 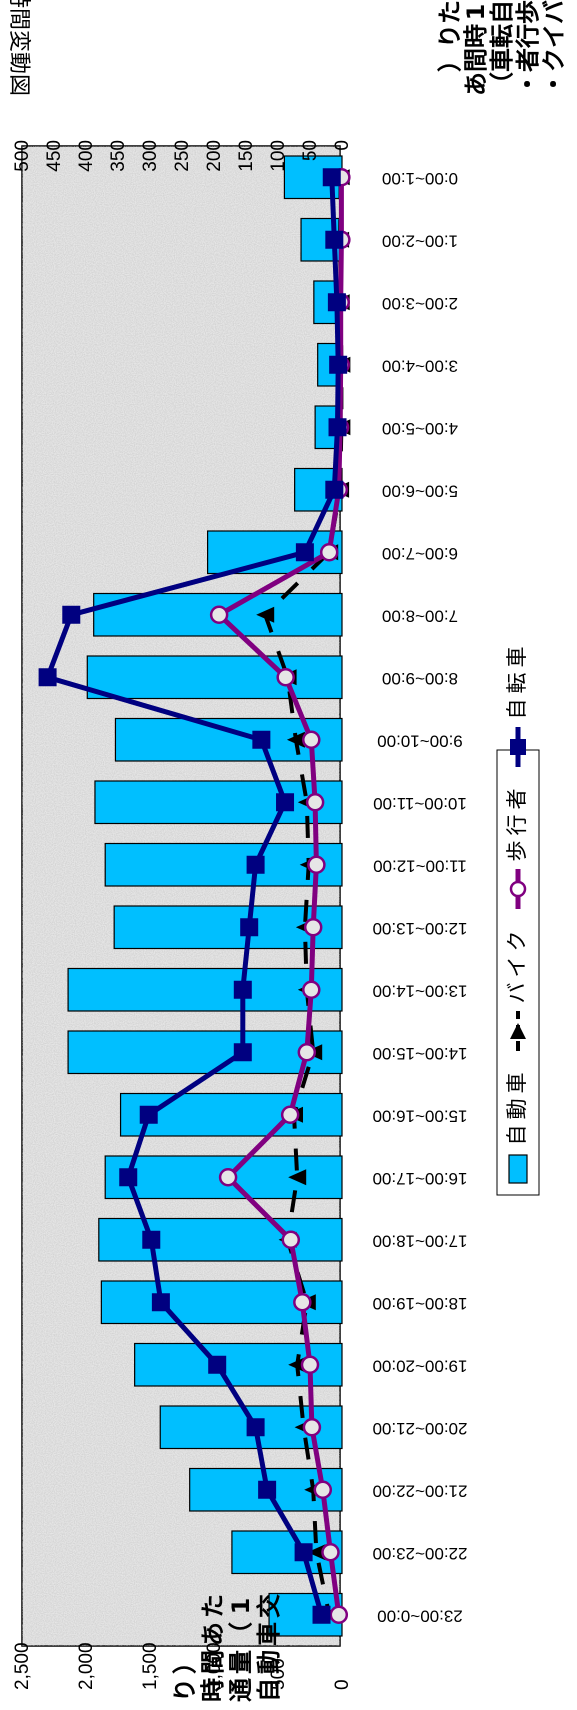 What do you see at coordinates (419, 1115) in the screenshot?
I see `x-category-label: 15:00~16:00` at bounding box center [419, 1115].